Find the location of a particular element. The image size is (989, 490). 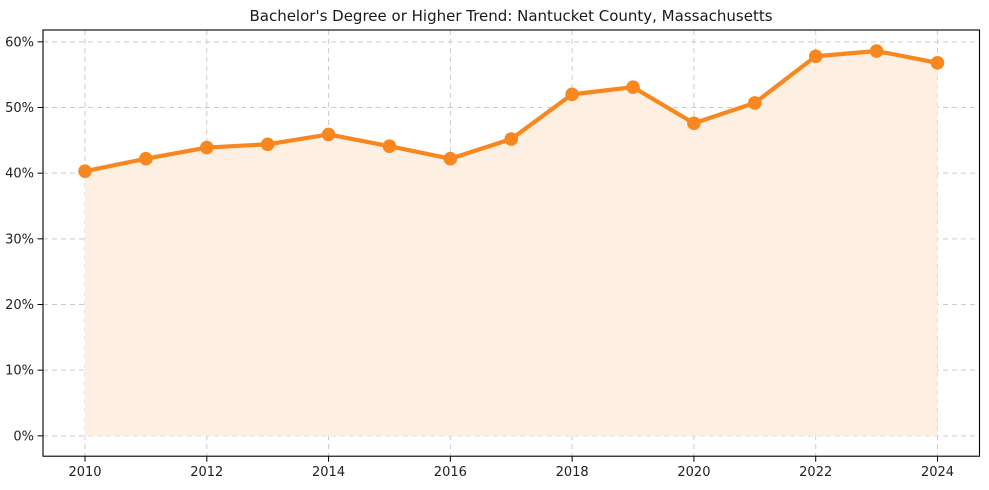

x-tick-label: 2020 is located at coordinates (693, 472).